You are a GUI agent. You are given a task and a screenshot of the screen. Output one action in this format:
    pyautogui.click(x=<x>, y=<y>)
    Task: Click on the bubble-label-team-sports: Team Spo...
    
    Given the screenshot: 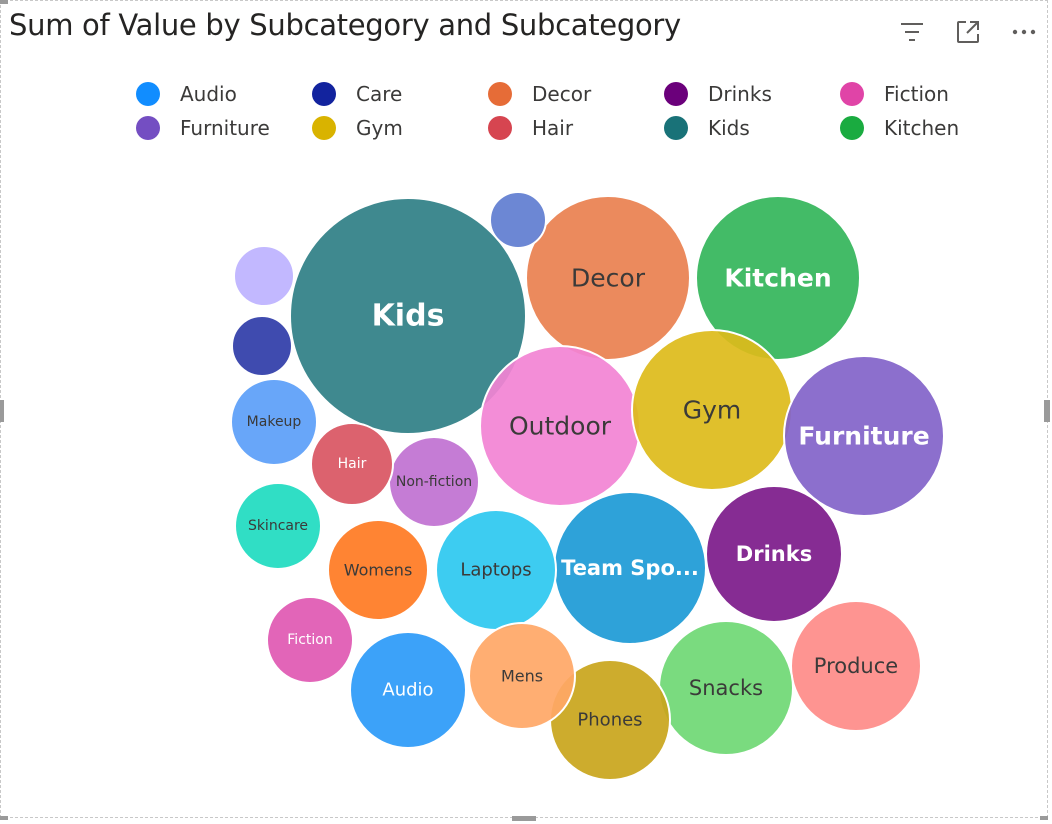 What is the action you would take?
    pyautogui.click(x=630, y=568)
    